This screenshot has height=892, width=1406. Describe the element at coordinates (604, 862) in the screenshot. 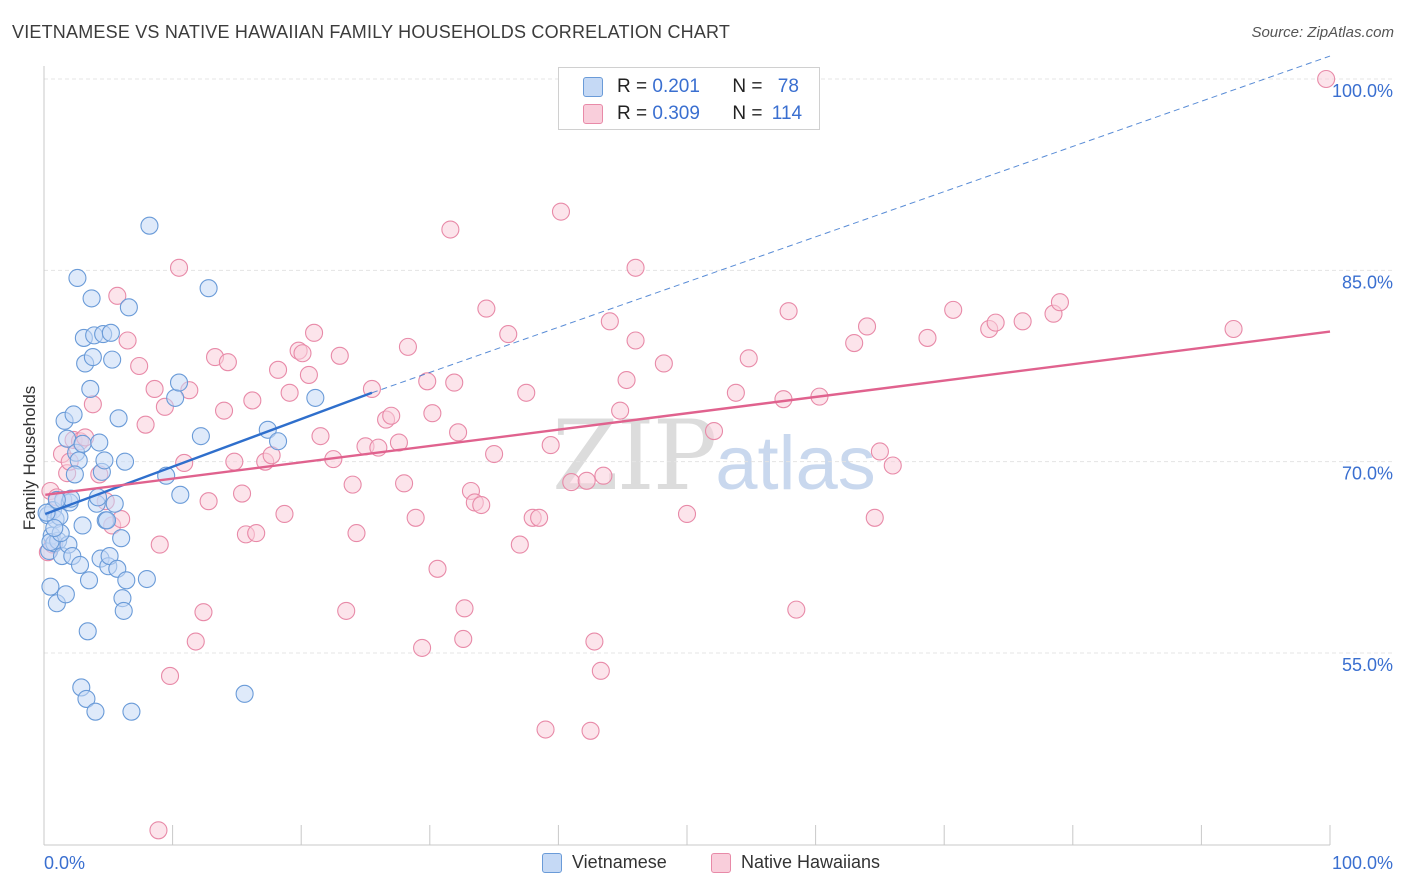

I see `legend-item-vietnamese: Vietnamese` at that location.